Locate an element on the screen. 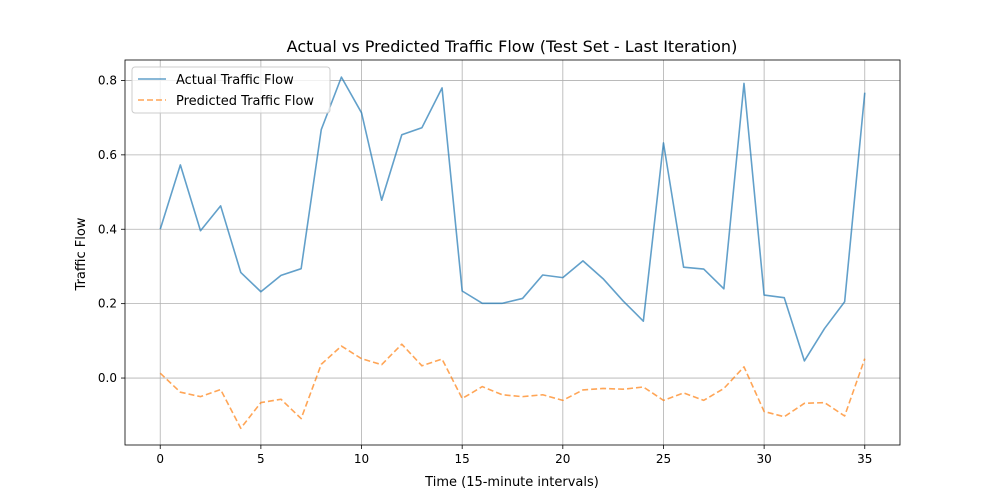  x-tick-label: 15 is located at coordinates (462, 459).